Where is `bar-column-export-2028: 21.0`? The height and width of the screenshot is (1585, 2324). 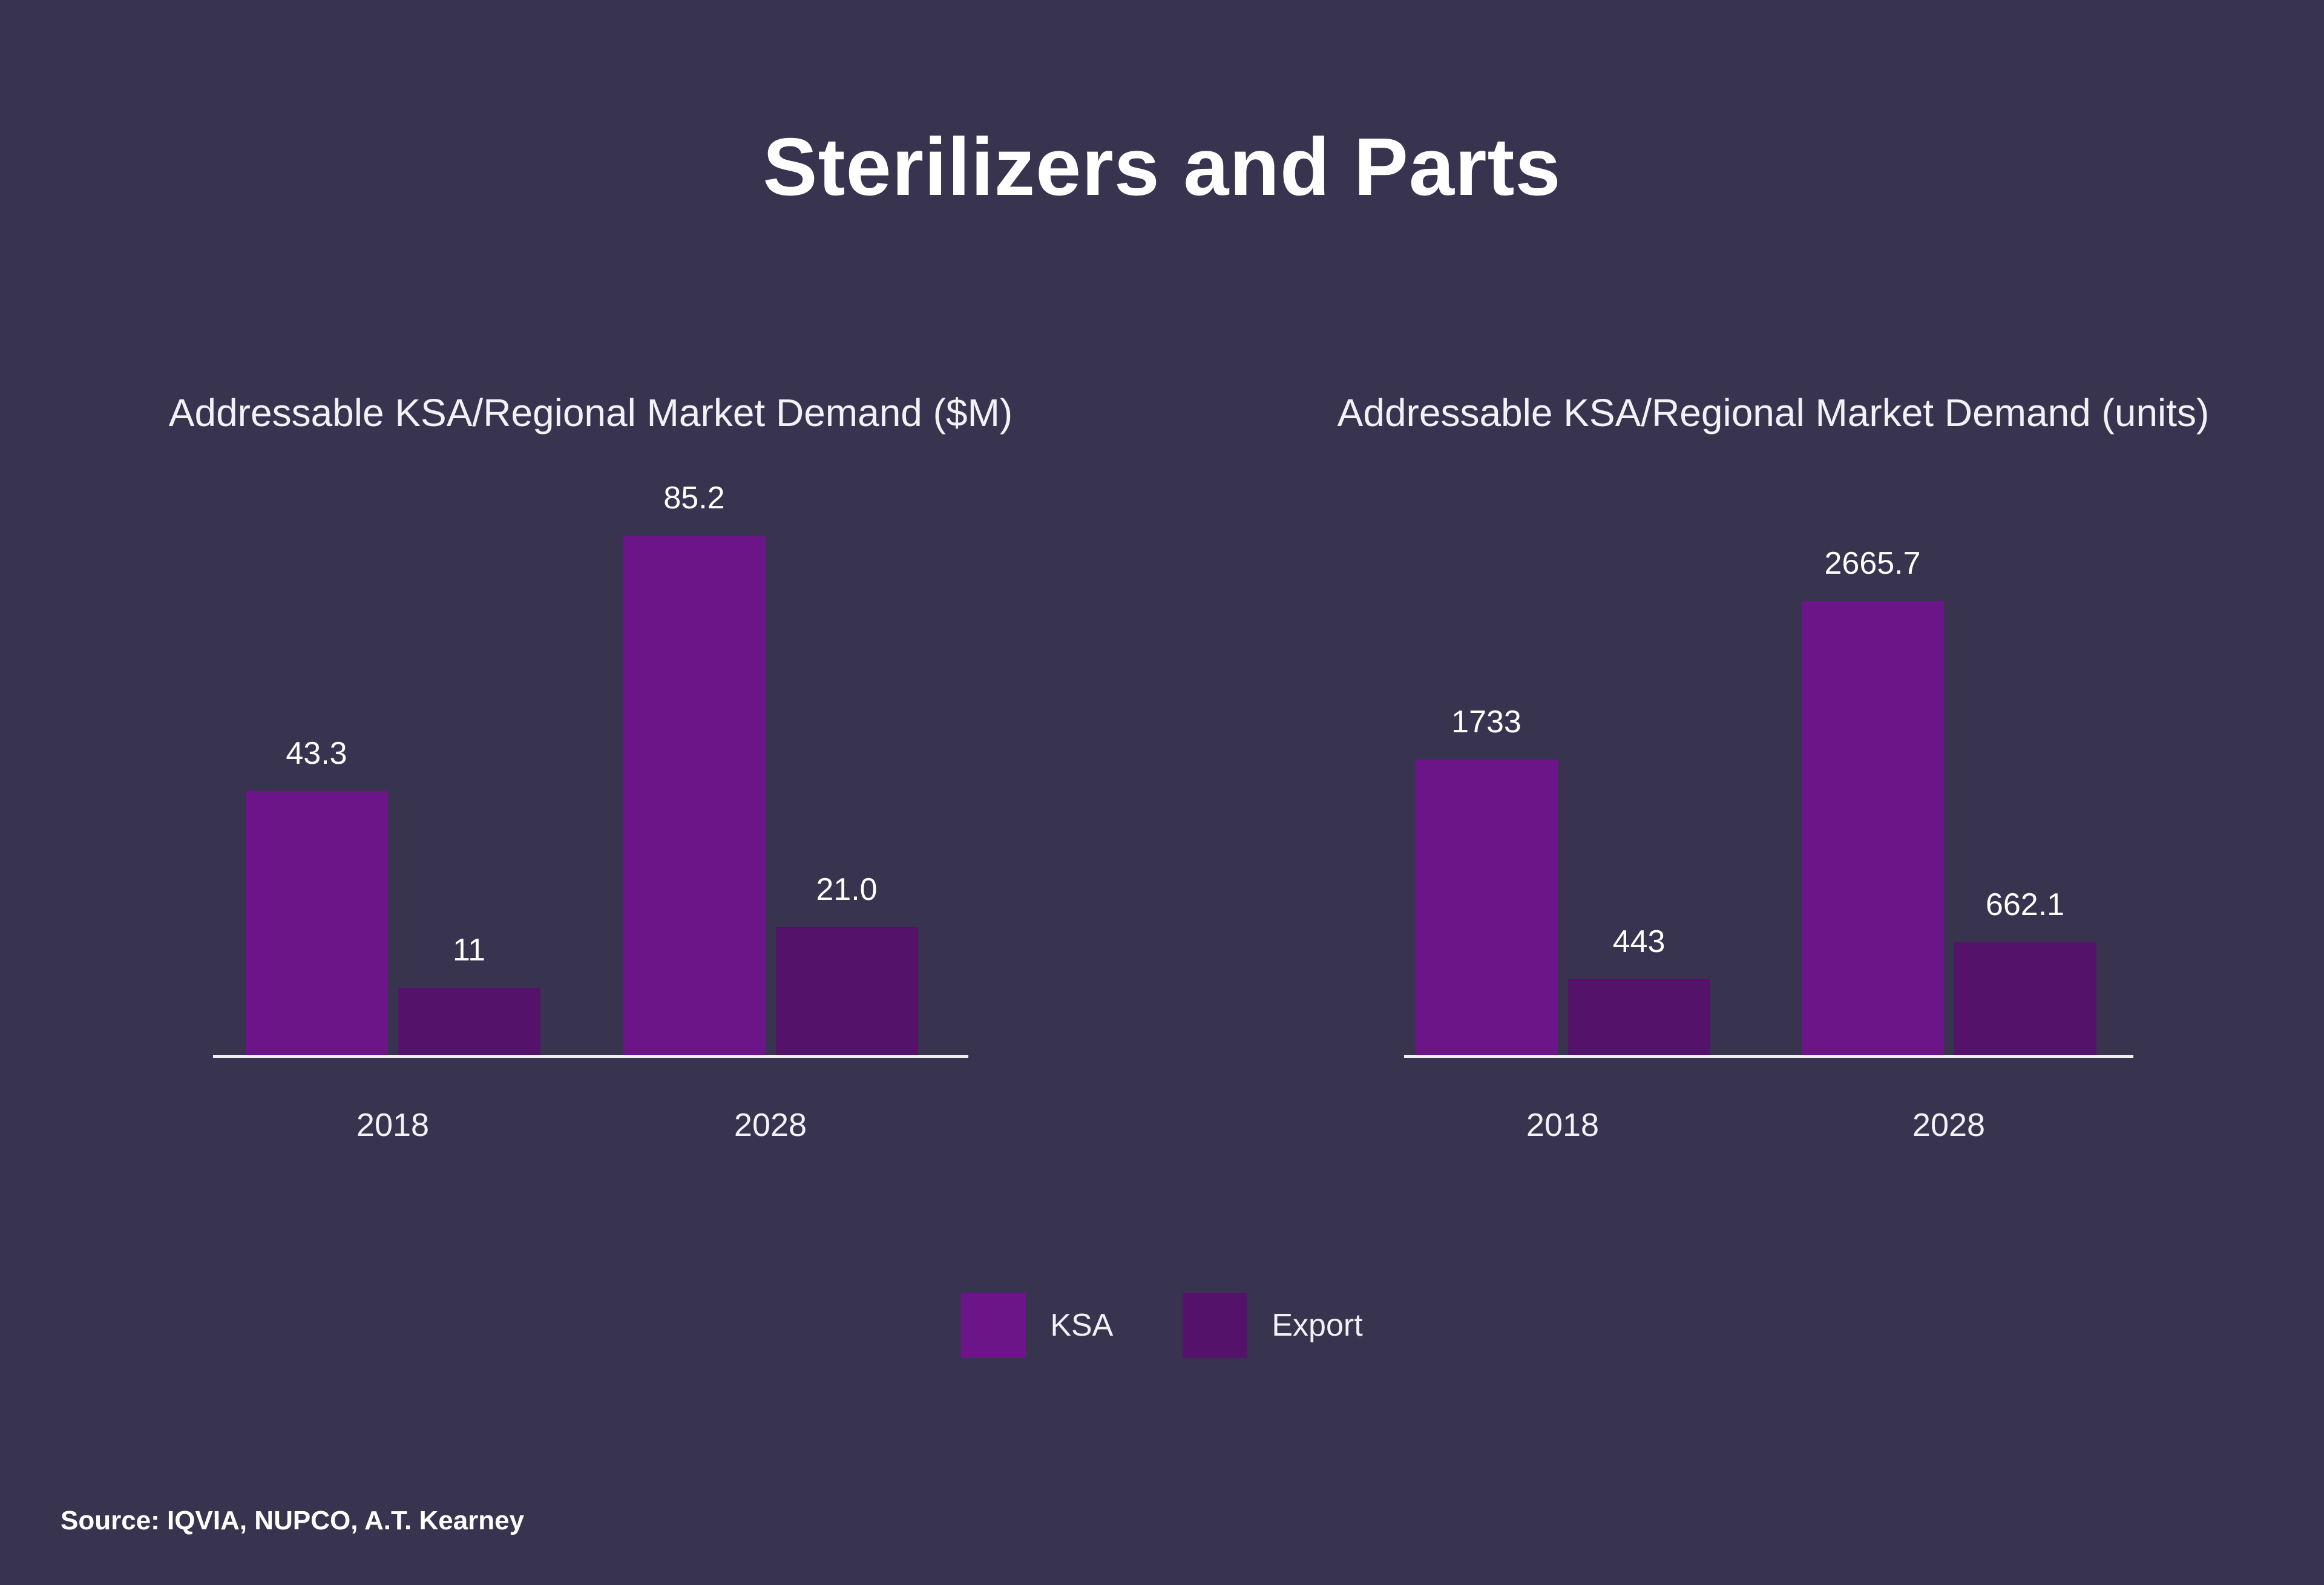 bar-column-export-2028: 21.0 is located at coordinates (846, 963).